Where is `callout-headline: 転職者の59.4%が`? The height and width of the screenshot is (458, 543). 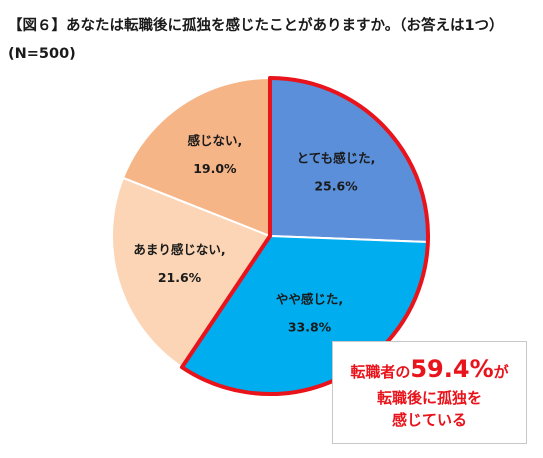
callout-headline: 転職者の59.4%が is located at coordinates (429, 370).